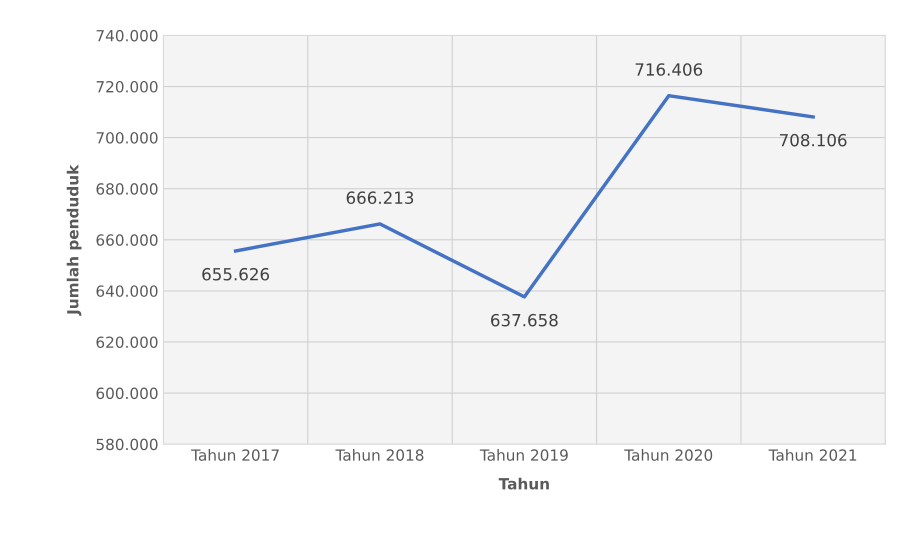 The image size is (908, 545). What do you see at coordinates (523, 484) in the screenshot?
I see `x-axis-title: Tahun` at bounding box center [523, 484].